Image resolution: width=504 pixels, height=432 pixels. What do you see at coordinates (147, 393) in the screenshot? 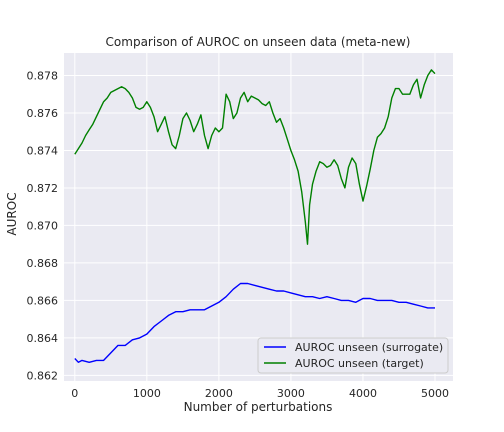
I see `x-tick-label: 1000` at bounding box center [147, 393].